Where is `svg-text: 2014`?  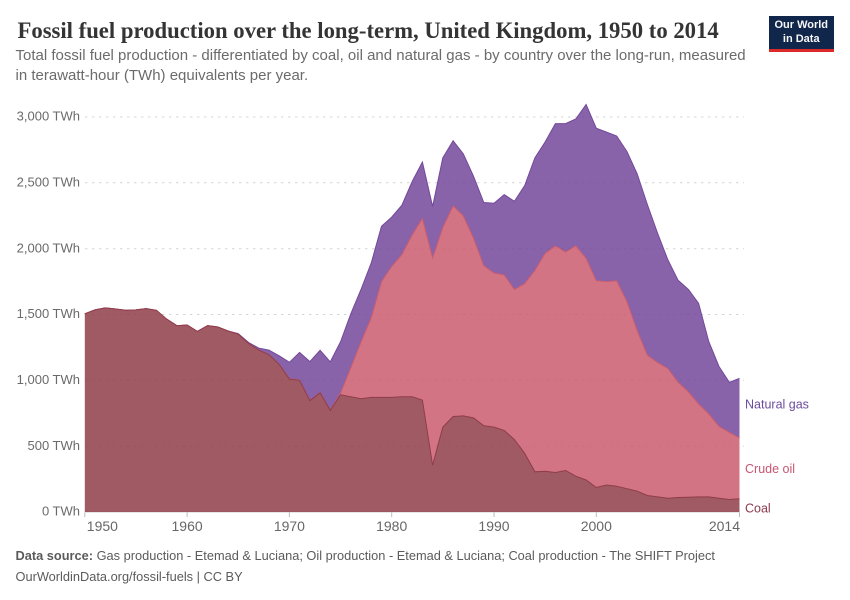
svg-text: 2014 is located at coordinates (724, 526).